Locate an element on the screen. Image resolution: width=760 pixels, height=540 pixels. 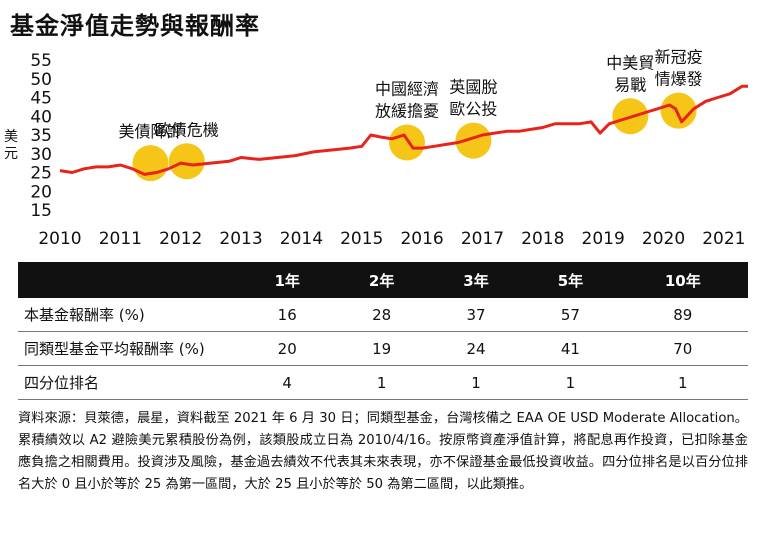
table-row: 本基金報酬率 (%) 16 28 37 57 89 is located at coordinates (383, 315).